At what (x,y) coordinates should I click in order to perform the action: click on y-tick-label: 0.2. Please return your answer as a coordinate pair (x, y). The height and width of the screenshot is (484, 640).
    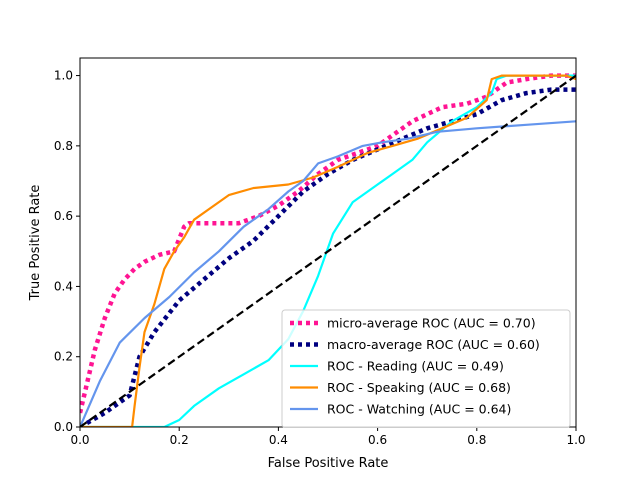
    Looking at the image, I should click on (63, 357).